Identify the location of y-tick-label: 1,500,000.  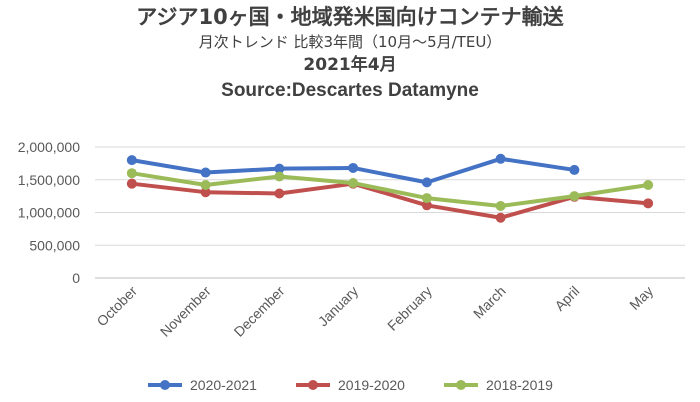
(49, 180).